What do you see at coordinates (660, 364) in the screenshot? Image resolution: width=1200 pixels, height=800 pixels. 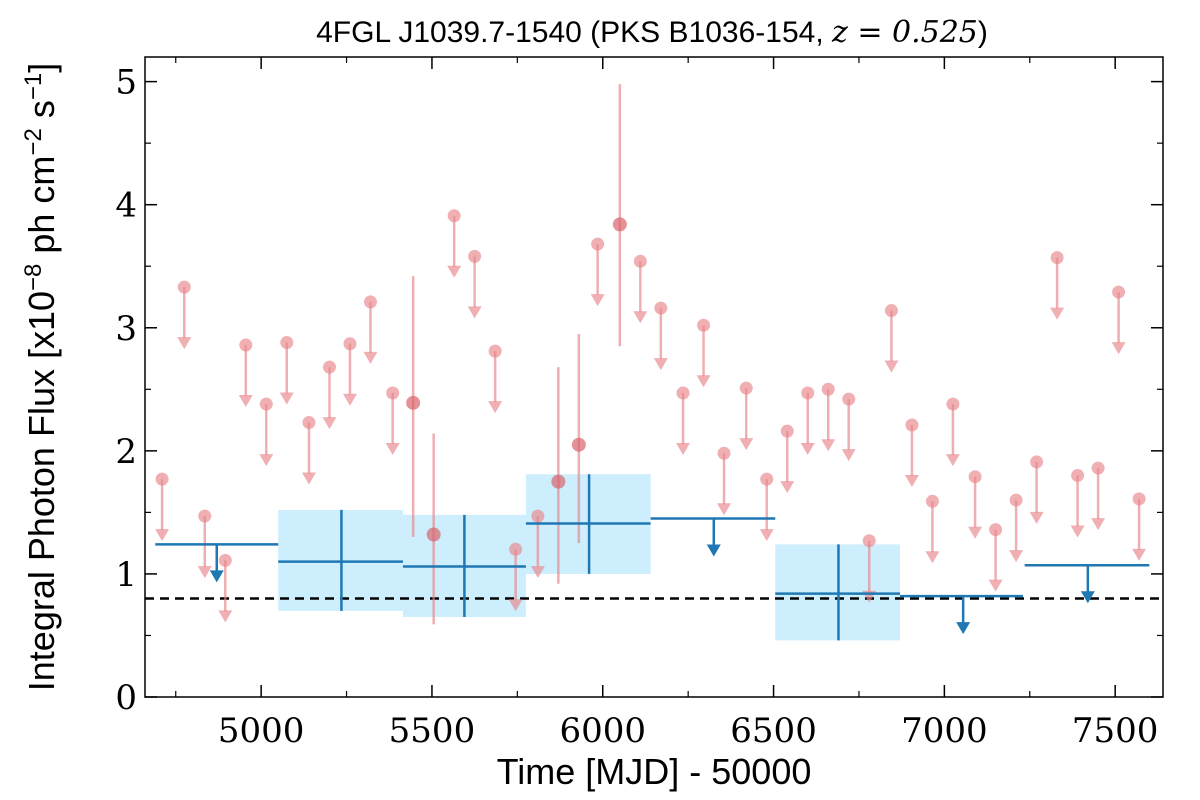 I see `short-bin-upper-limit-19-head` at bounding box center [660, 364].